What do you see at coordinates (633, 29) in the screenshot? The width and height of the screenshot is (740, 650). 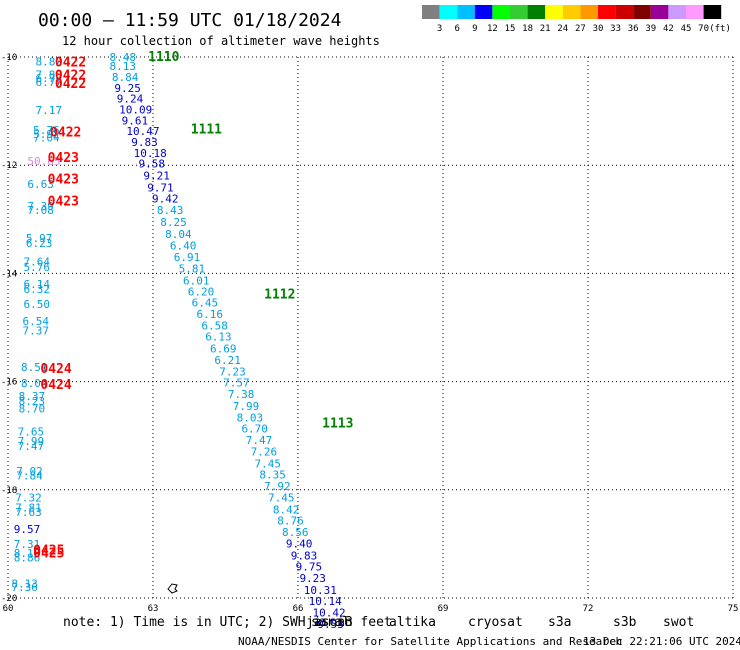 I see `scale-label: 36` at bounding box center [633, 29].